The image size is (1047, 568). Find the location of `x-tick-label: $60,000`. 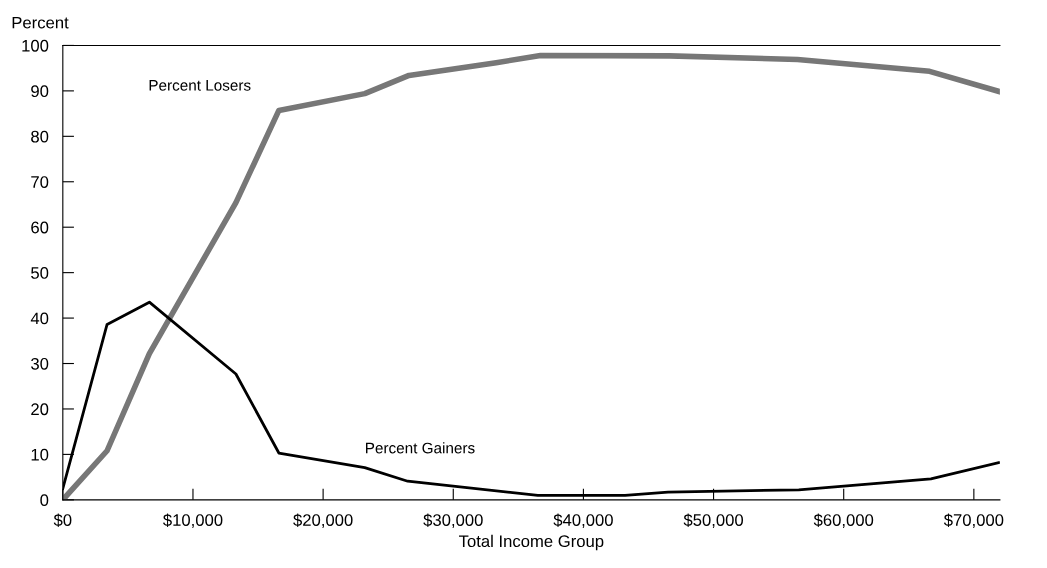

x-tick-label: $60,000 is located at coordinates (843, 520).